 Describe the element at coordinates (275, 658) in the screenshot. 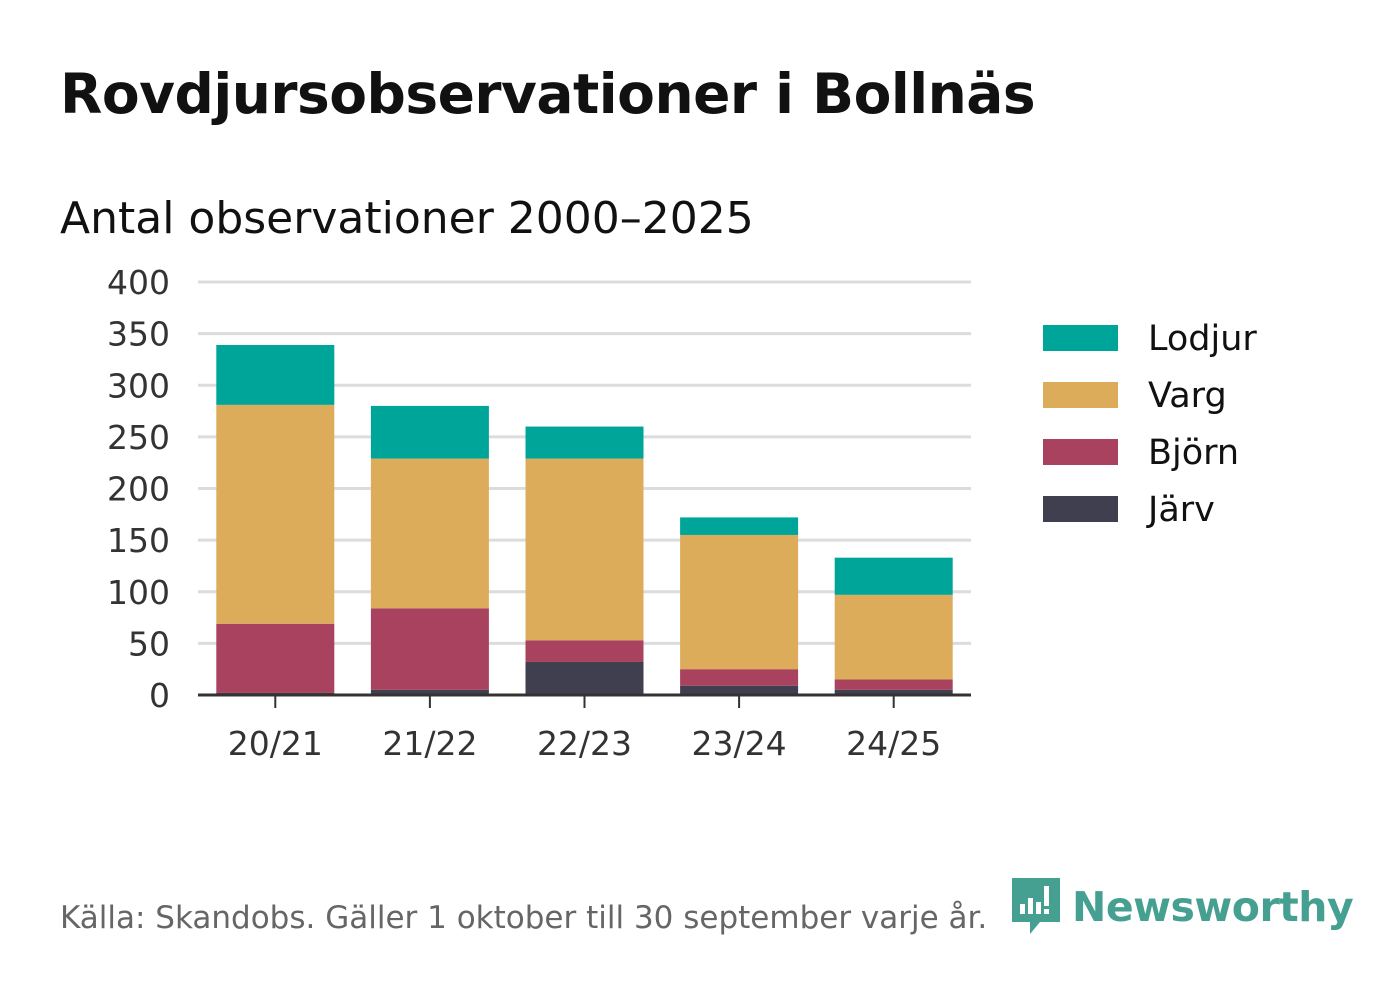

I see `bar-björn-20-21` at that location.